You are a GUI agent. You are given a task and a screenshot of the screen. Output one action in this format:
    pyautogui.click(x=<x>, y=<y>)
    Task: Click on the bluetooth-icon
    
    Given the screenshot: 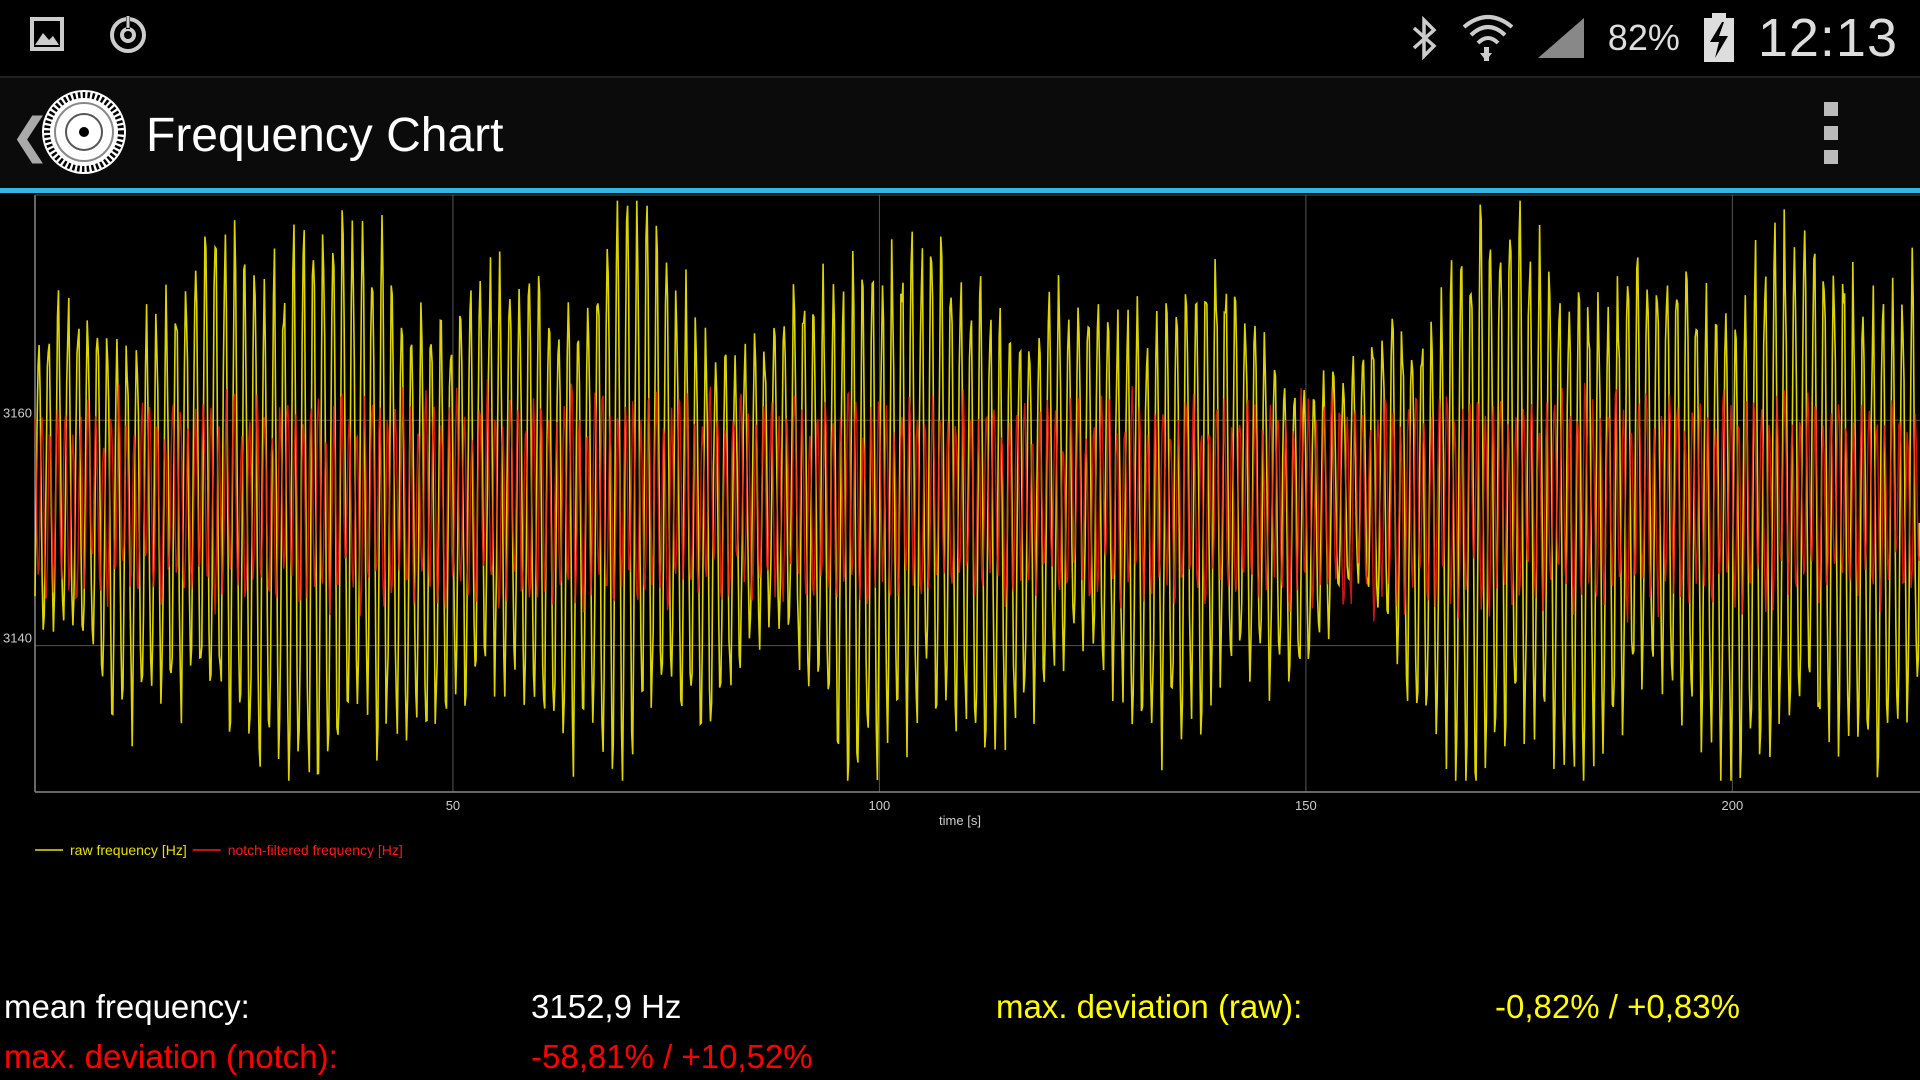 What is the action you would take?
    pyautogui.click(x=1424, y=38)
    